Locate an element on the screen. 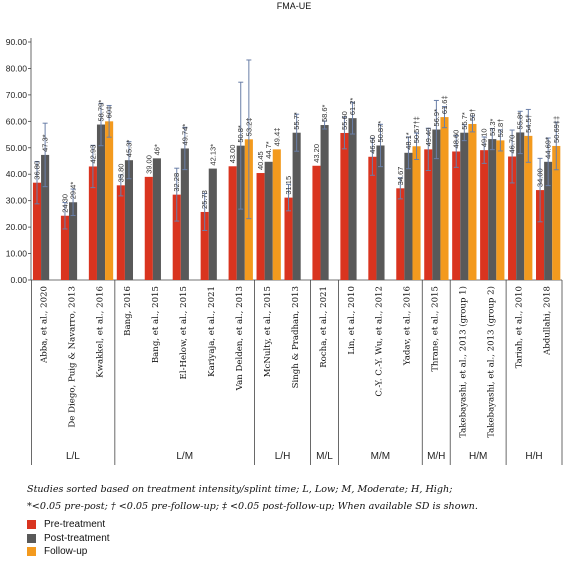 The image size is (570, 563). value-label-pre: 31.15 is located at coordinates (288, 185).